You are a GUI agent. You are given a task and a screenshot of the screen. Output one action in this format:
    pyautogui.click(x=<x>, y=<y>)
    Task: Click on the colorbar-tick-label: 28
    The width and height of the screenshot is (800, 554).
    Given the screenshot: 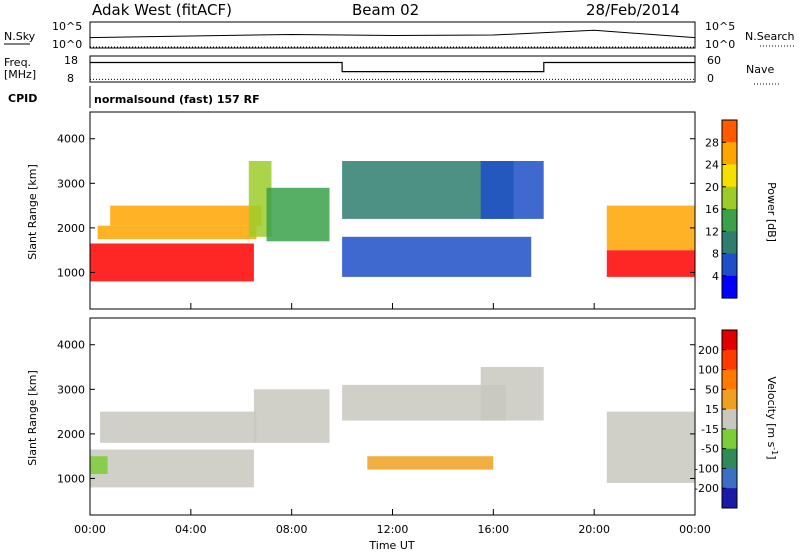 What is the action you would take?
    pyautogui.click(x=712, y=142)
    